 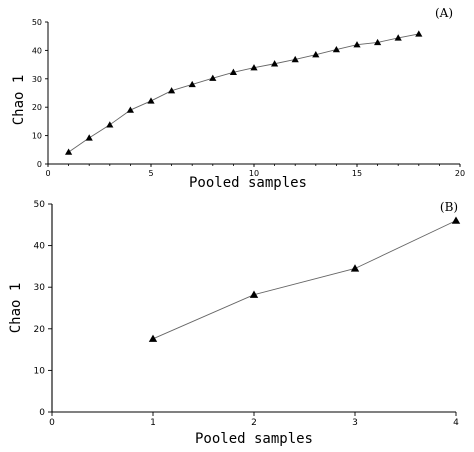 I want to click on y-tick-label-a: 20, so click(x=37, y=107).